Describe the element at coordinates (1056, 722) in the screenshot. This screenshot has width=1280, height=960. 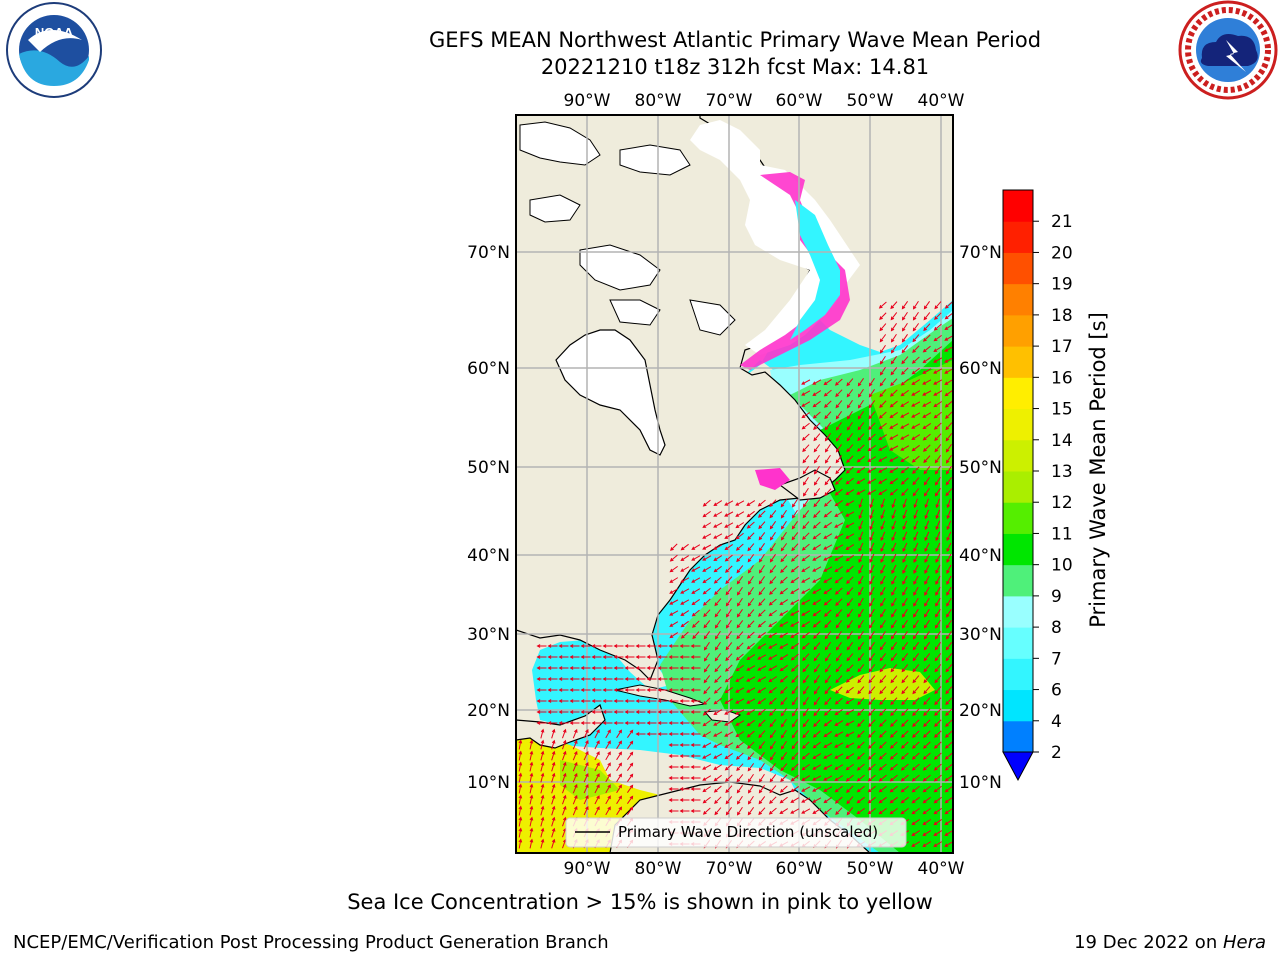
I see `colorbar-tick-label: 4` at that location.